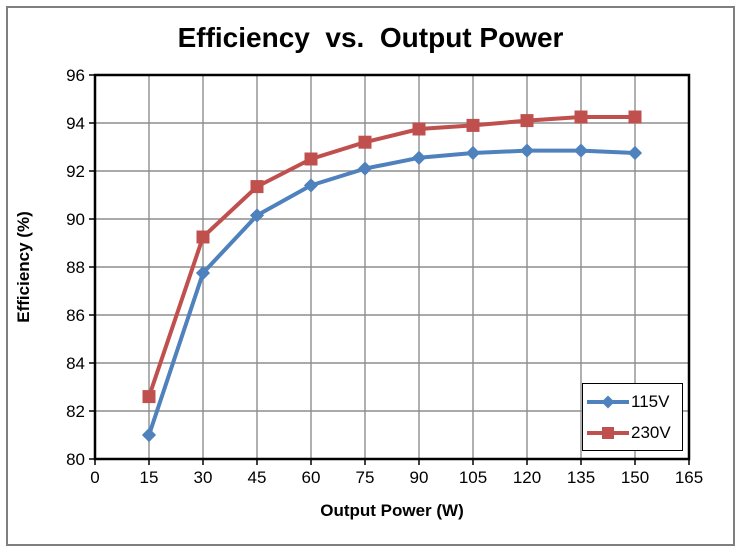 Image resolution: width=741 pixels, height=552 pixels. I want to click on x-tick-label: 15, so click(149, 477).